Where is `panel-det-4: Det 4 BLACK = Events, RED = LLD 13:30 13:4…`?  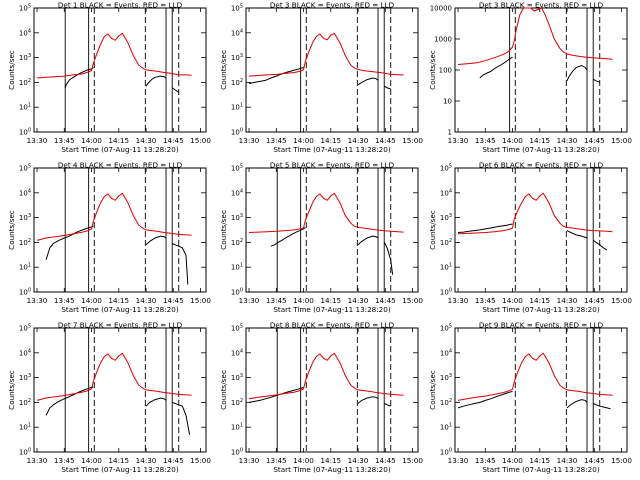 panel-det-4: Det 4 BLACK = Events, RED = LLD 13:30 13:4… is located at coordinates (109, 238).